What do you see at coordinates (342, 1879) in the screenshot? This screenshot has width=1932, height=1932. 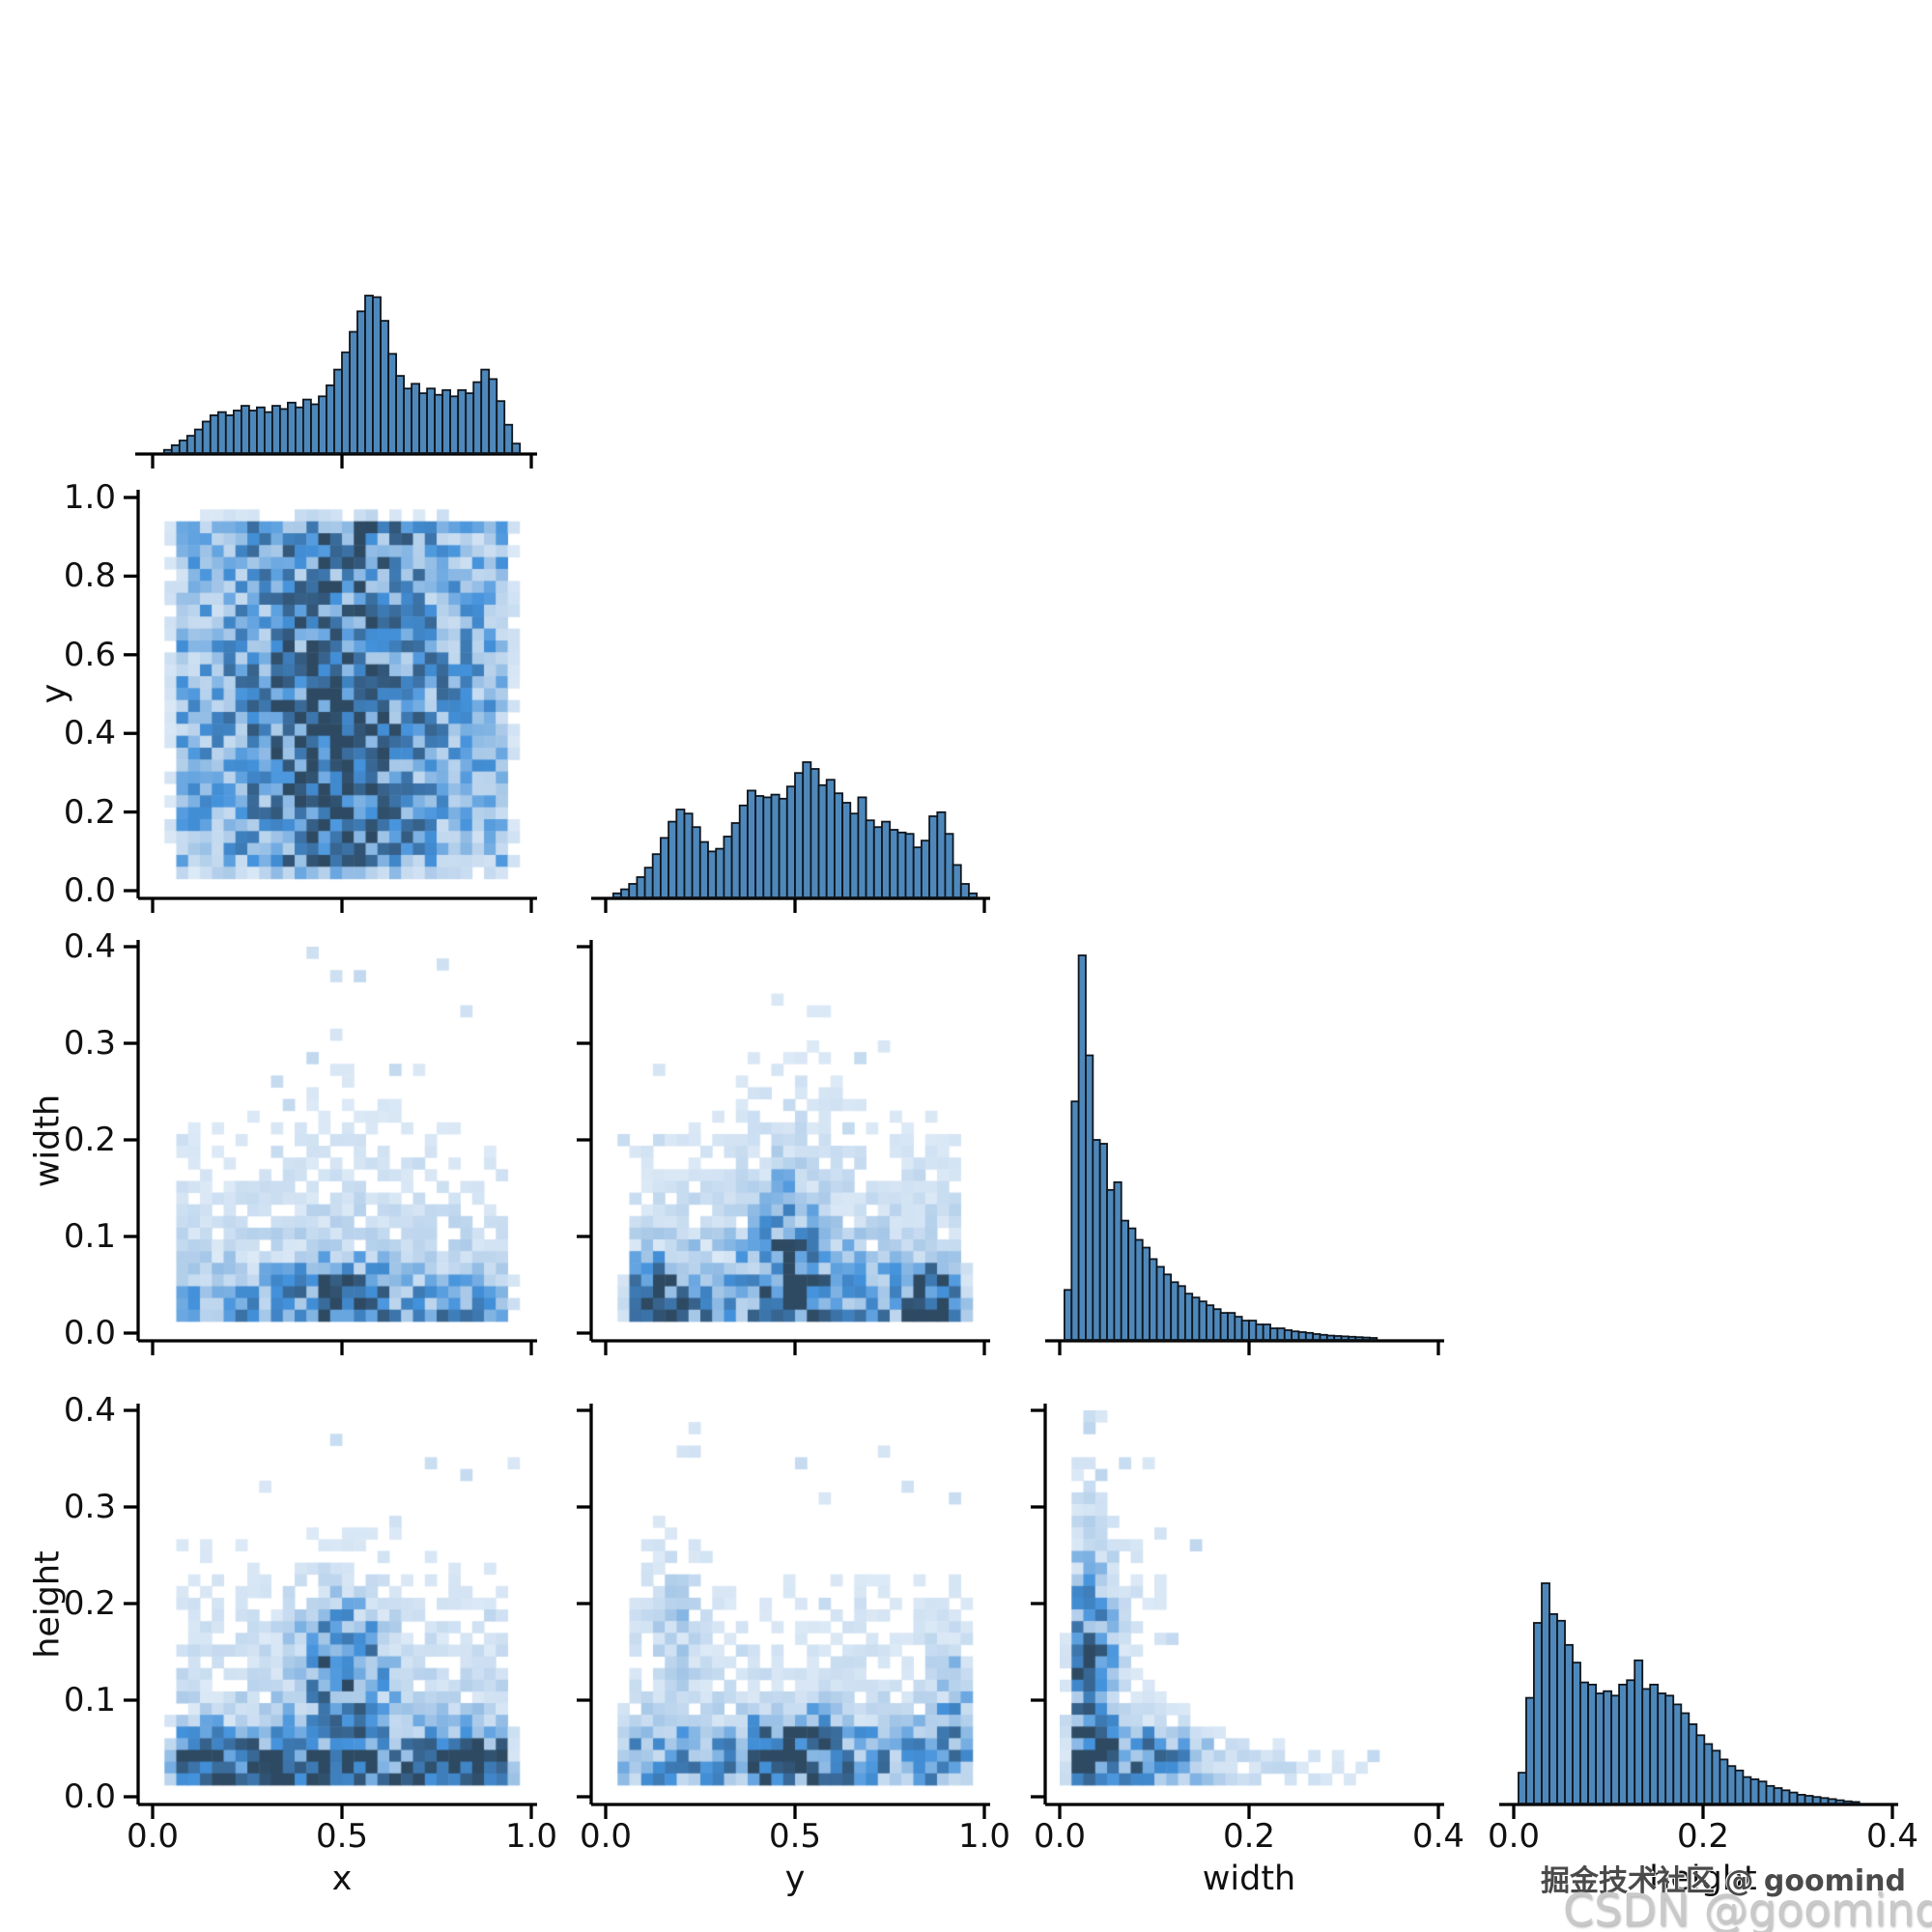 I see `x-axis-title-x: x` at bounding box center [342, 1879].